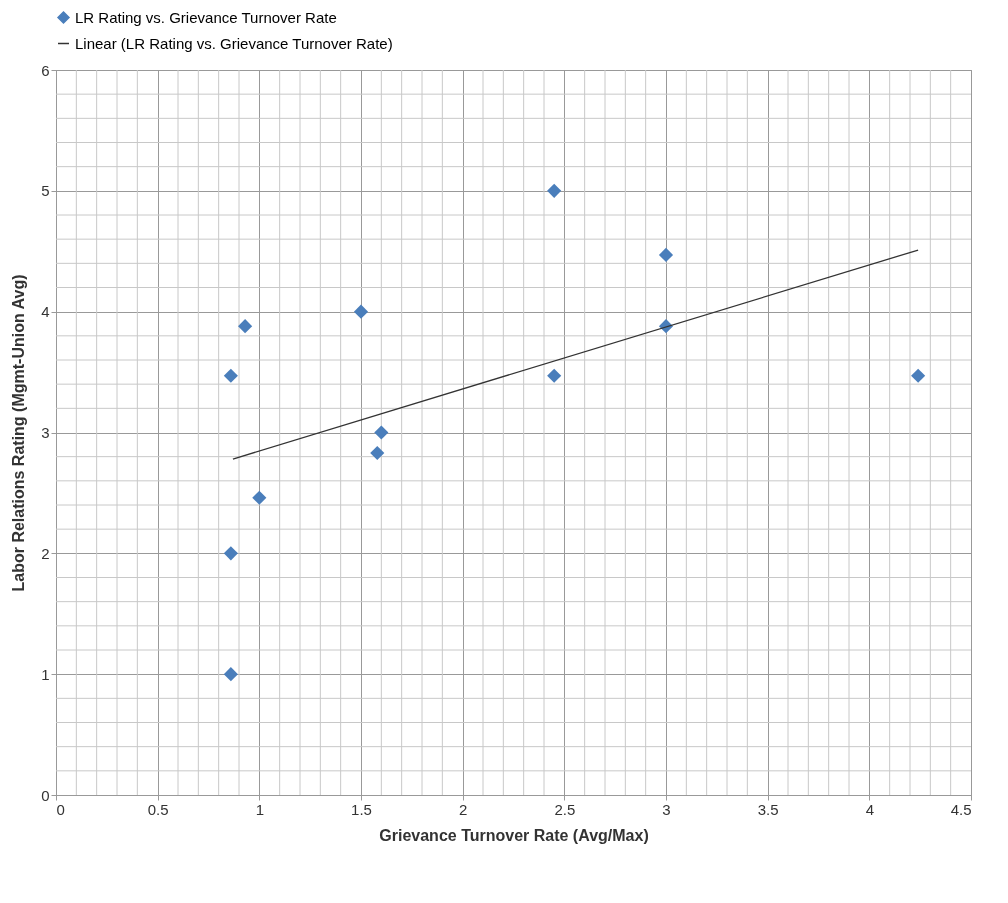  Describe the element at coordinates (19, 433) in the screenshot. I see `y-axis-title: Labor Relations Rating (Mgmt-Union Avg)` at that location.